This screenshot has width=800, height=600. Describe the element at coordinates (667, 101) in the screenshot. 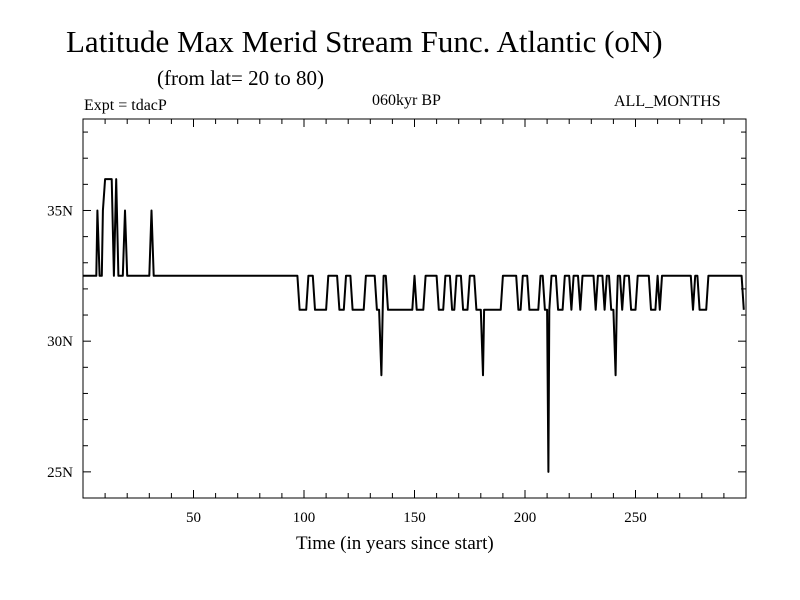

I see `months-label: ALL_MONTHS` at that location.